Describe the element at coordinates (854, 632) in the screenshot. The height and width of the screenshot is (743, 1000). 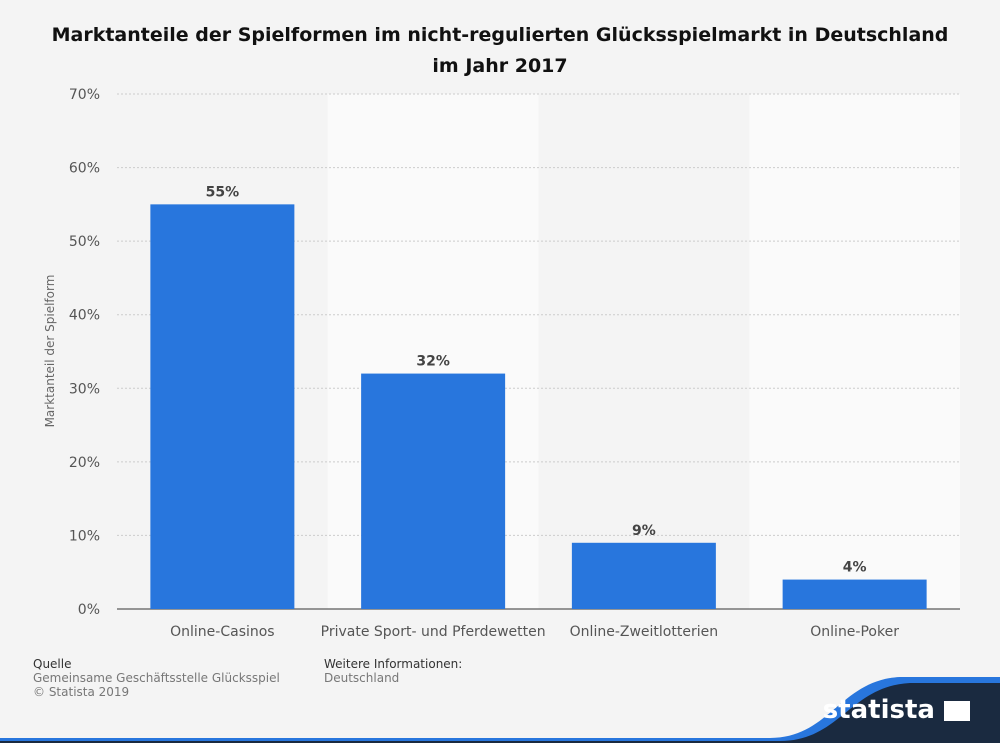
I see `x-tick-label: Online-Poker` at that location.